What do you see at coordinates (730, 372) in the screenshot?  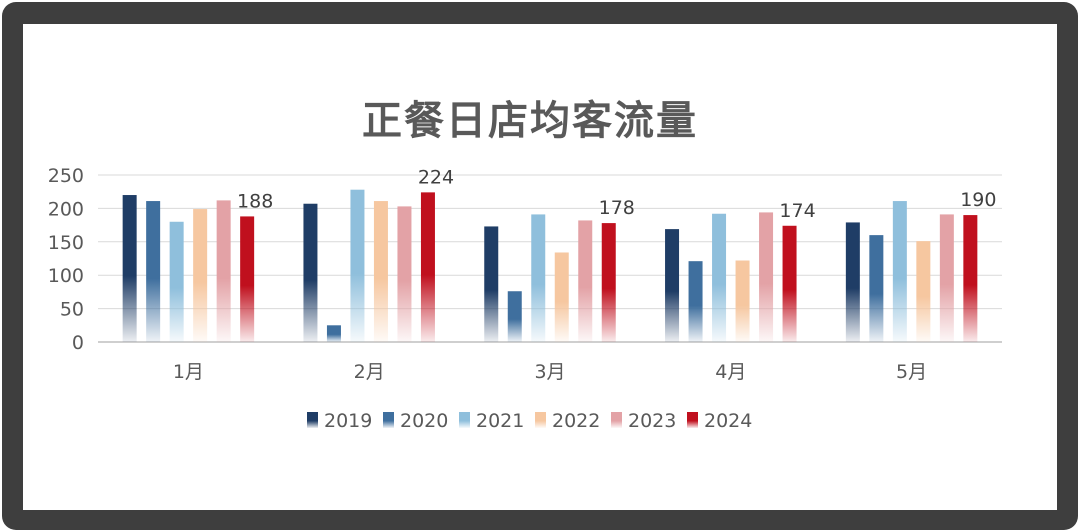 I see `x-tick-label: 4月` at bounding box center [730, 372].